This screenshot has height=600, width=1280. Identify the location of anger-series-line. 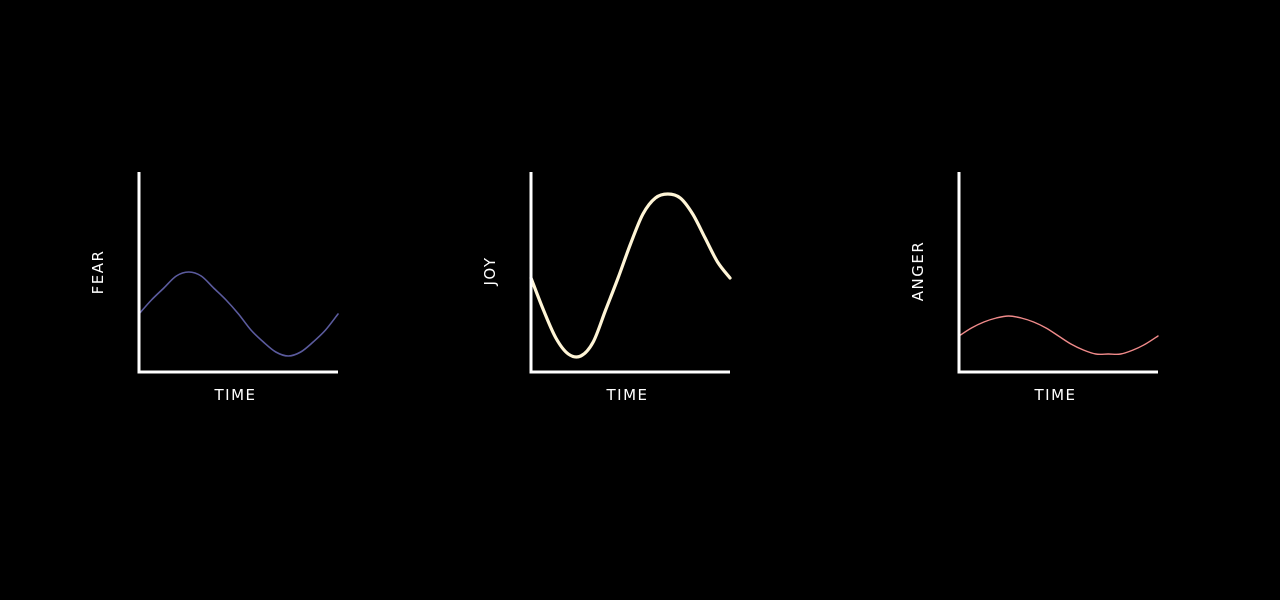
(1058, 335).